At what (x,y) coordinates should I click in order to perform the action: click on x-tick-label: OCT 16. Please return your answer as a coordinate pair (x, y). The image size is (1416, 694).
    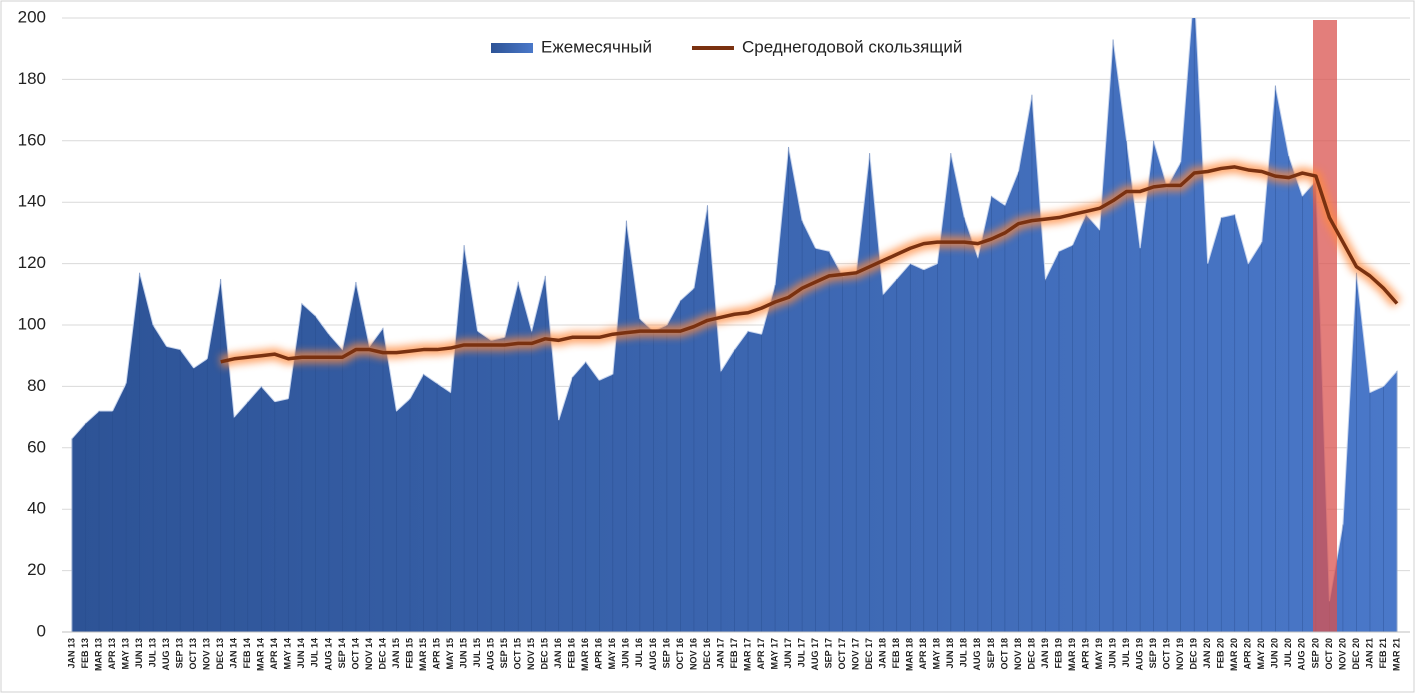
    Looking at the image, I should click on (680, 654).